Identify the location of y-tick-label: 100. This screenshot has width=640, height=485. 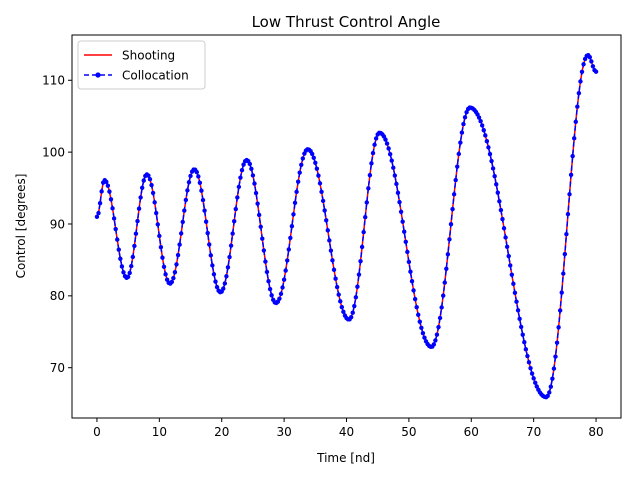
(53, 152).